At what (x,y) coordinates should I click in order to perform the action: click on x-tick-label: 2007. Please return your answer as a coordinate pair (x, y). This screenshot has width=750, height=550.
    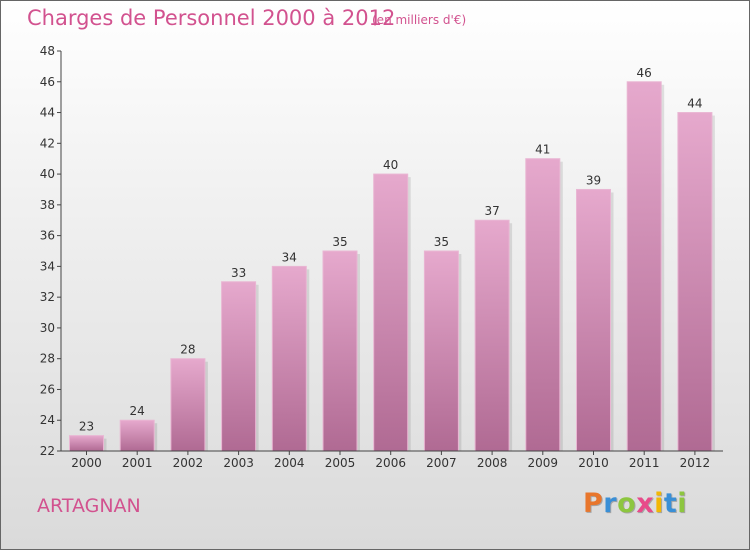
    Looking at the image, I should click on (441, 463).